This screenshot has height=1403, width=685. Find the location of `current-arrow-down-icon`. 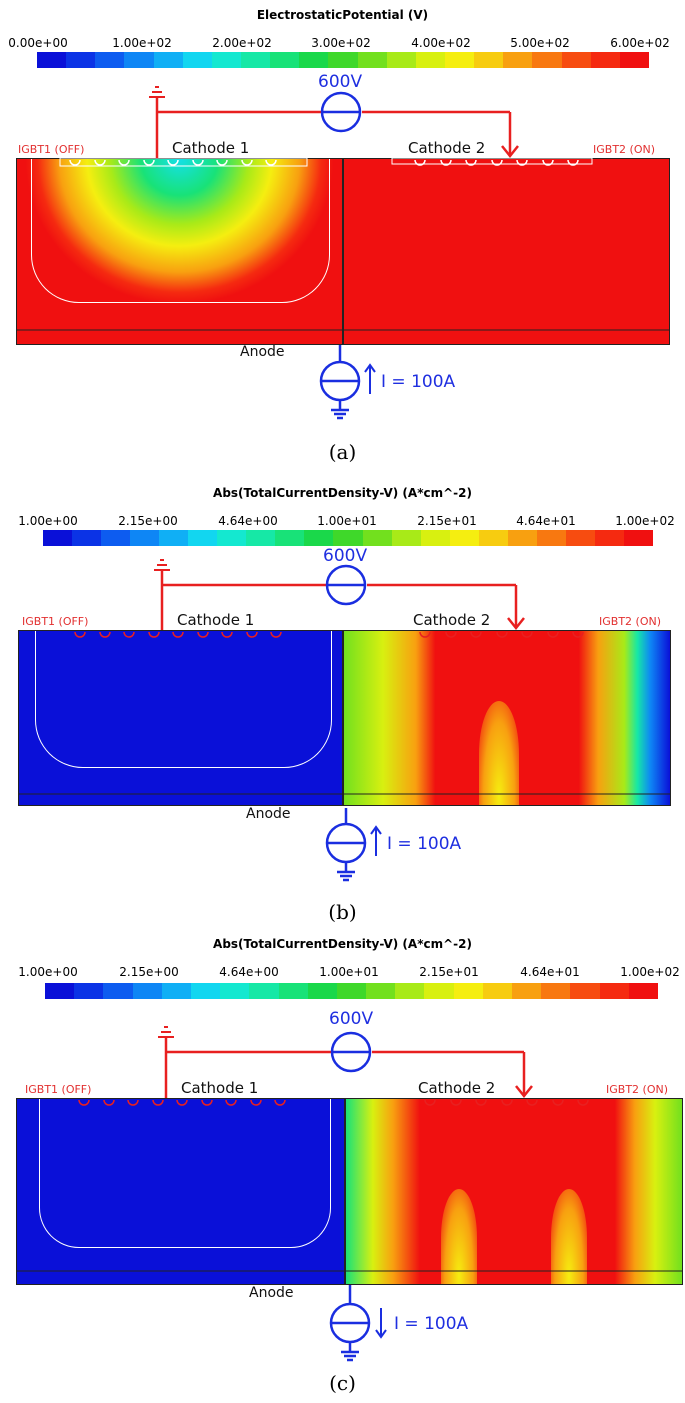

current-arrow-down-icon is located at coordinates (381, 1323).